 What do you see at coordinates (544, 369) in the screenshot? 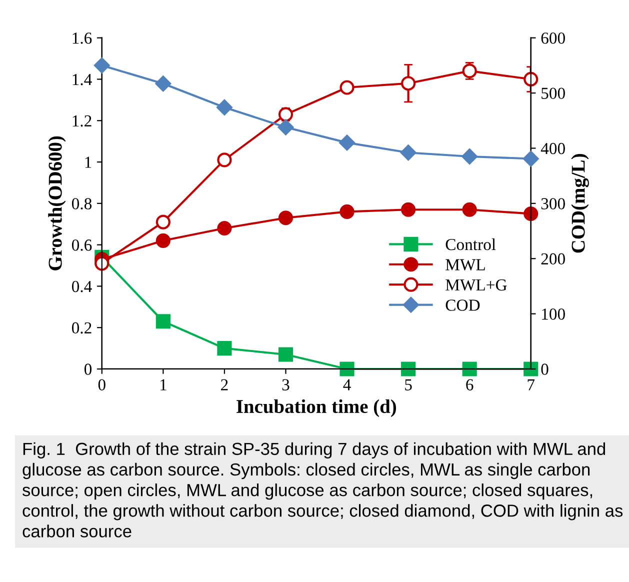
I see `y2-tick-label: 0` at bounding box center [544, 369].